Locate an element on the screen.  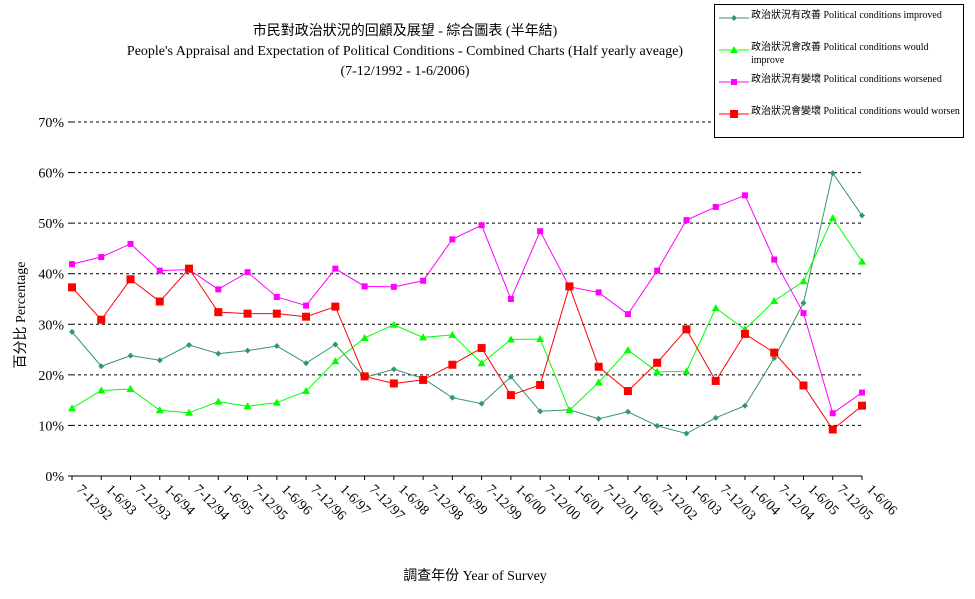
legend-item-improved: 政治狀況有改善 Political conditions improved is located at coordinates (839, 25).